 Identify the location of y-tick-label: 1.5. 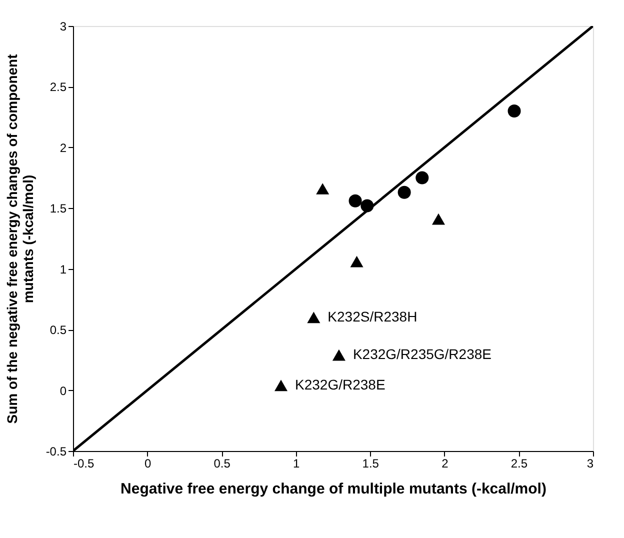
(58, 209).